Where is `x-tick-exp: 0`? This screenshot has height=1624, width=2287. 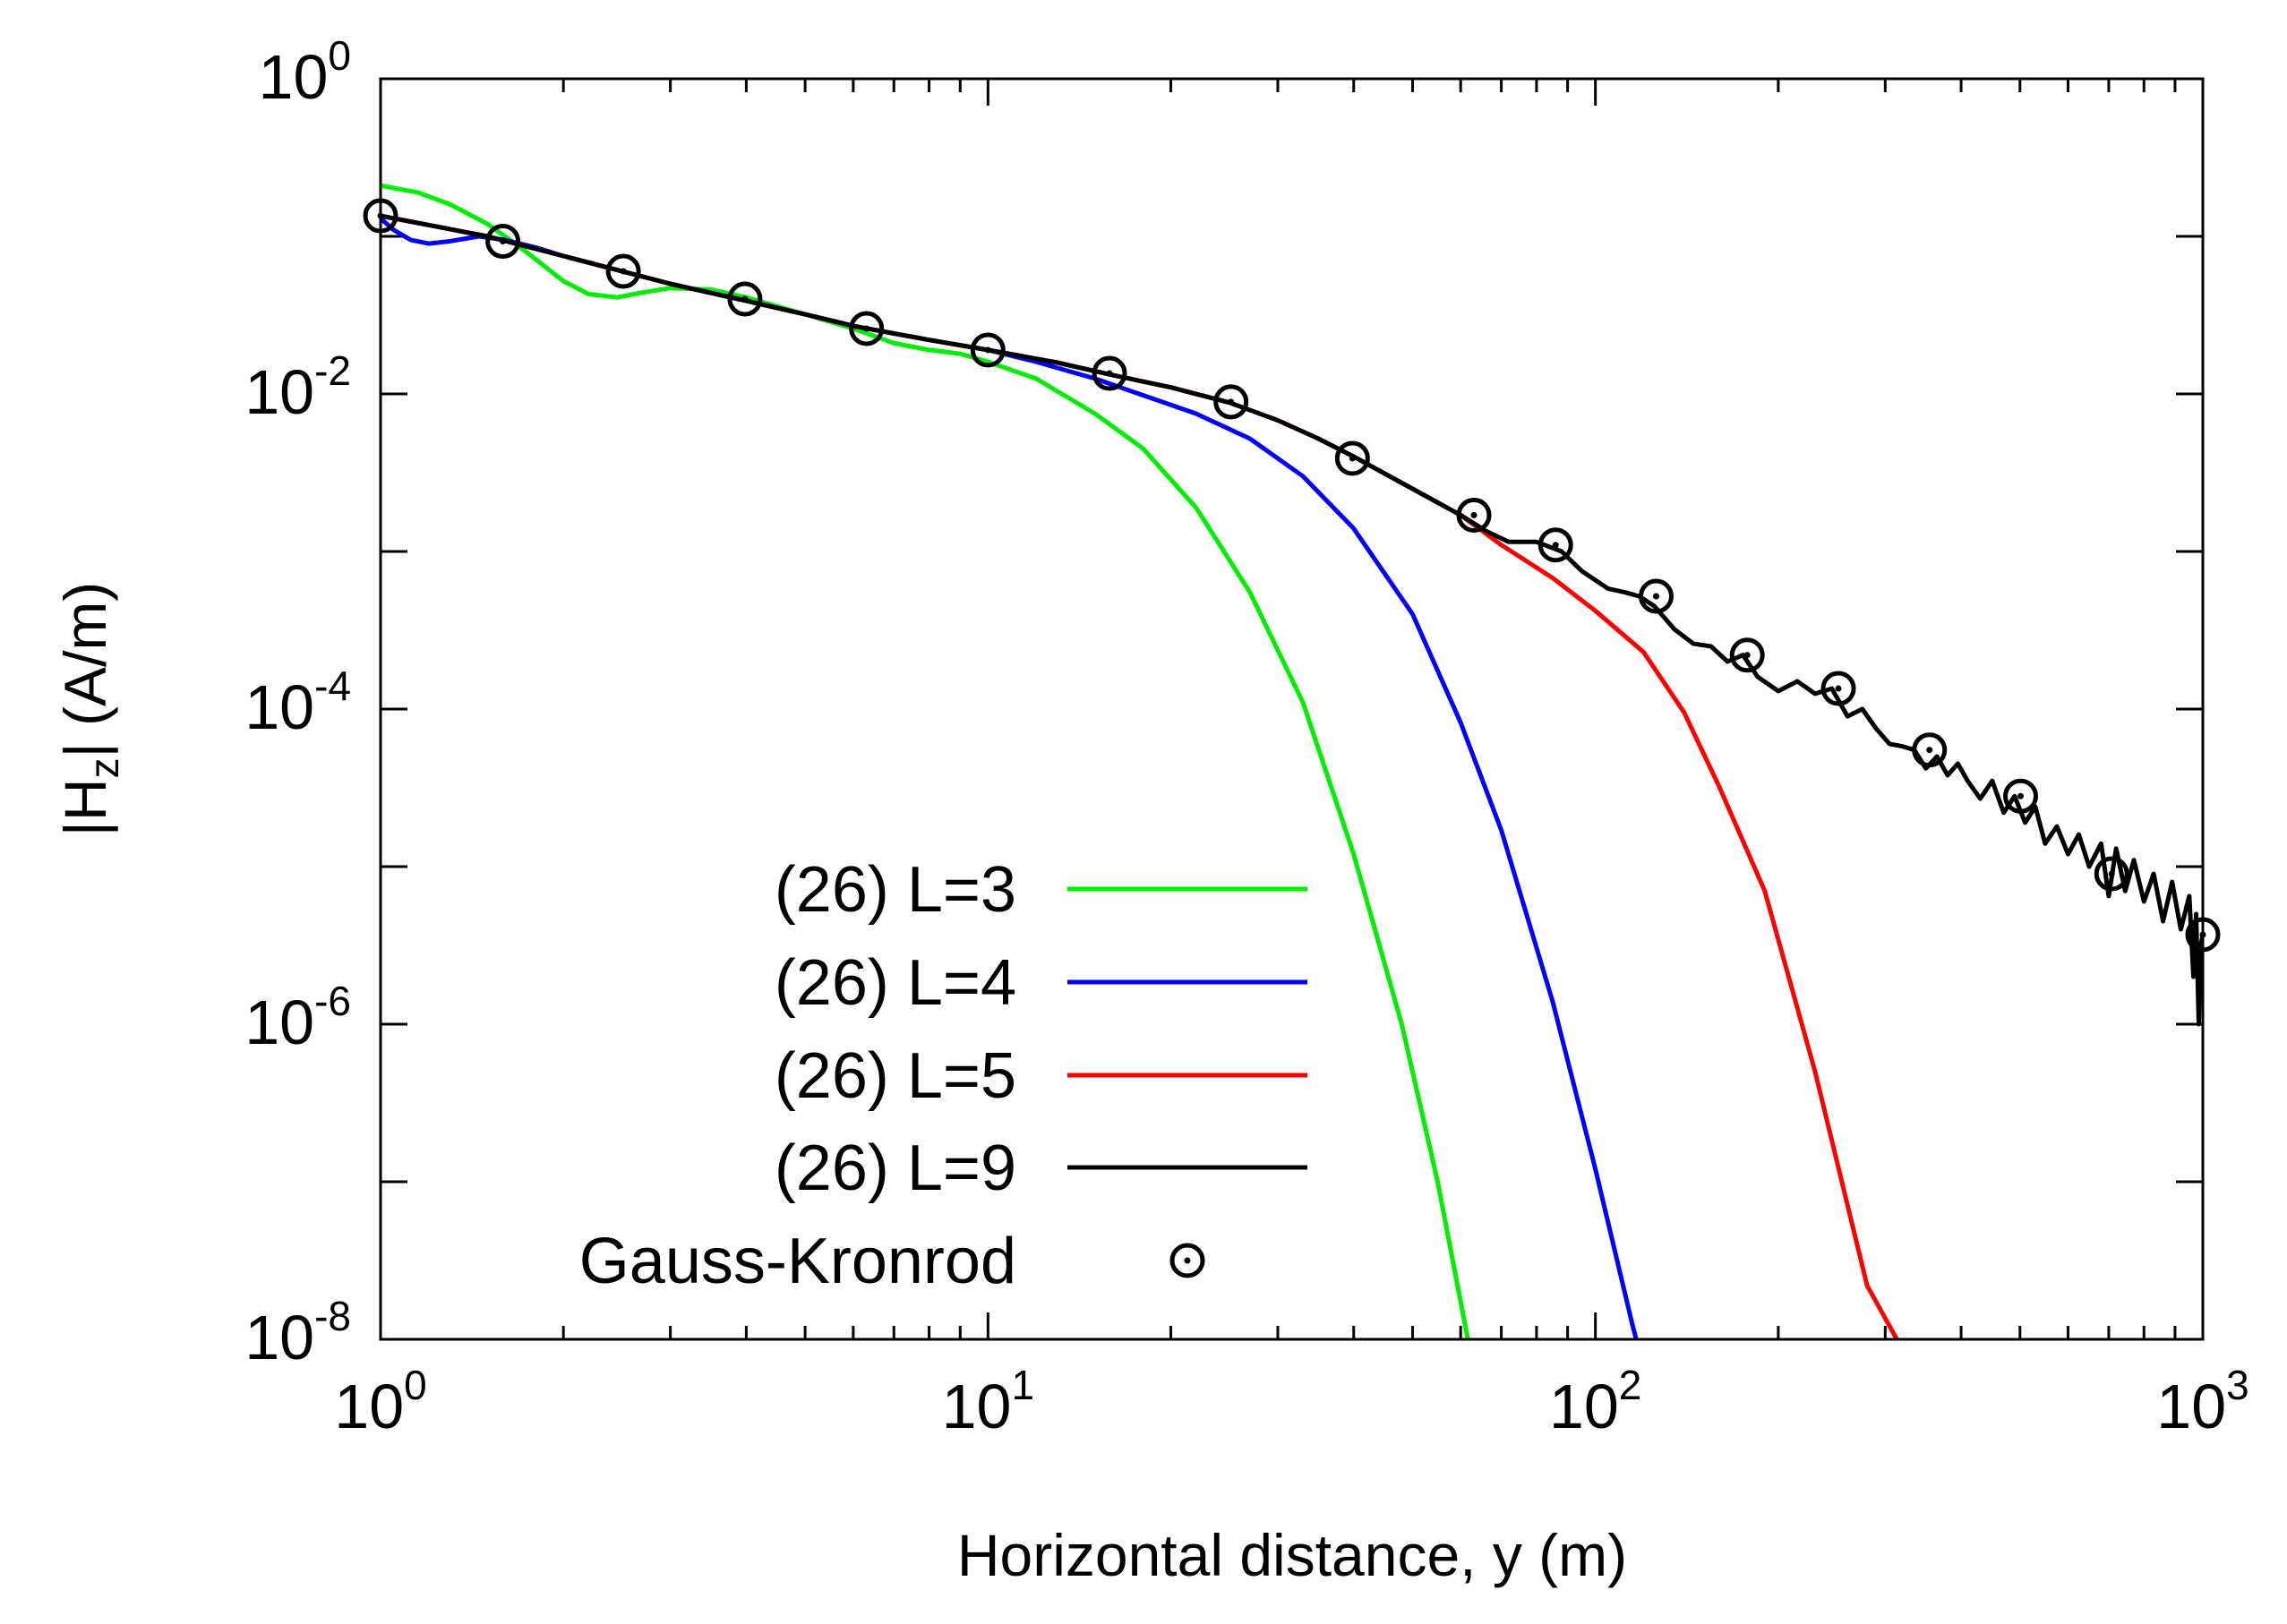 x-tick-exp: 0 is located at coordinates (415, 1385).